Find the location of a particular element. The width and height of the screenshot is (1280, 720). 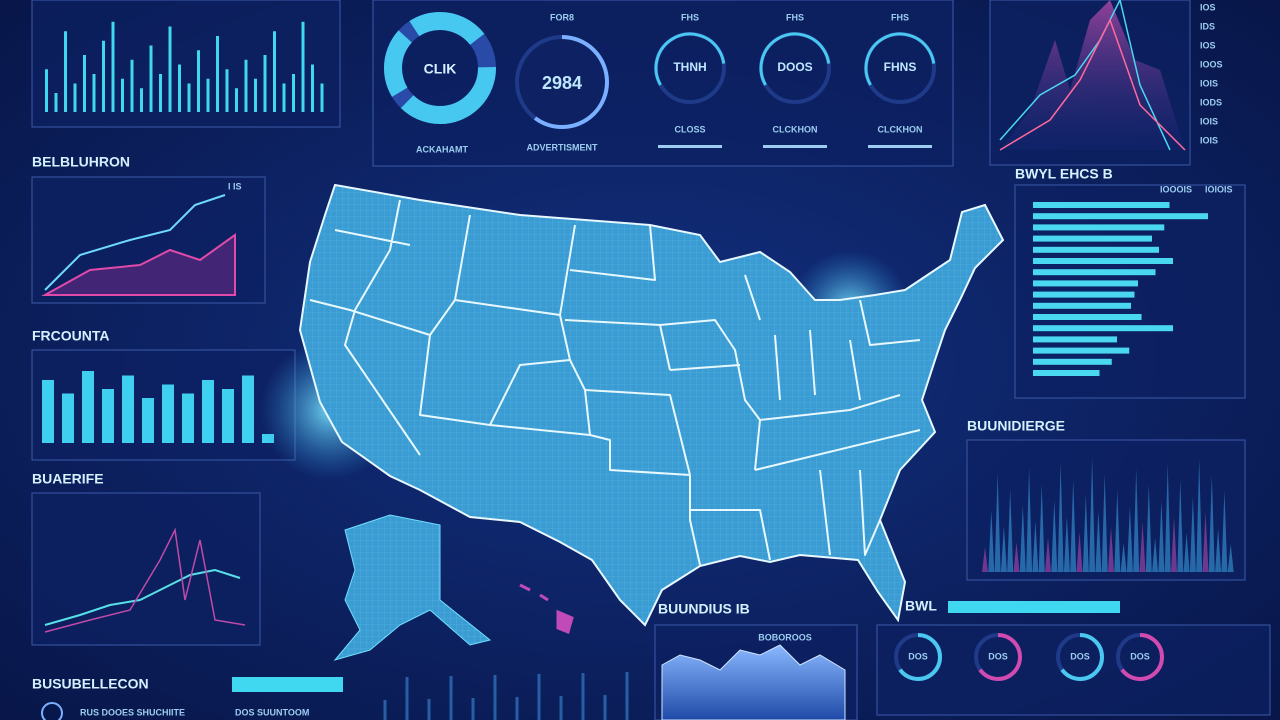

panel-title: BWYL EHCS B is located at coordinates (1064, 174).